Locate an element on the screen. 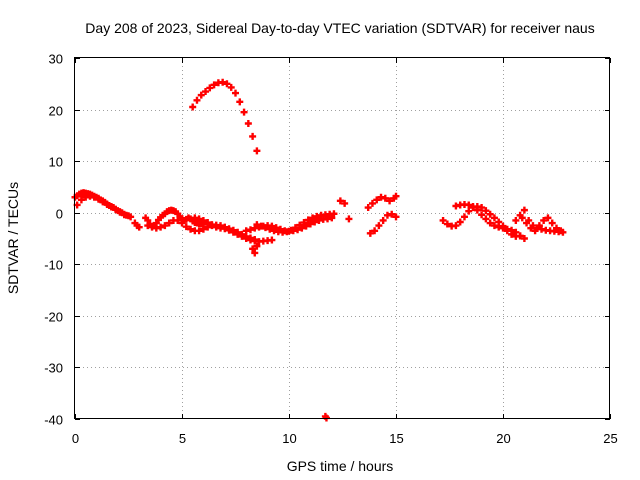  x-tick-label: 10 is located at coordinates (289, 438).